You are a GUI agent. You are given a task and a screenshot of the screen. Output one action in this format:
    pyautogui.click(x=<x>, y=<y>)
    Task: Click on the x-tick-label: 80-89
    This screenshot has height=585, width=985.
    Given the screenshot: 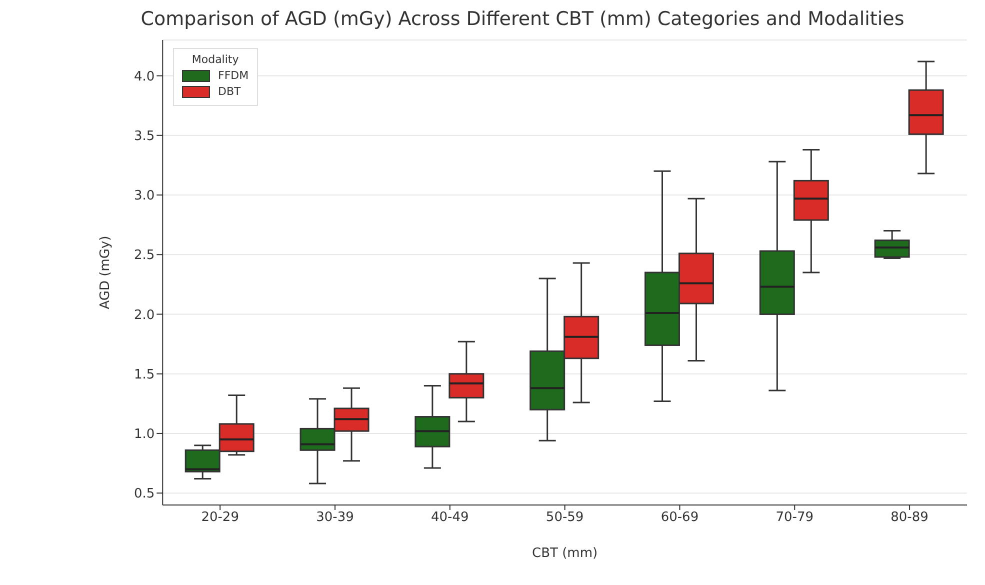 What is the action you would take?
    pyautogui.click(x=909, y=518)
    